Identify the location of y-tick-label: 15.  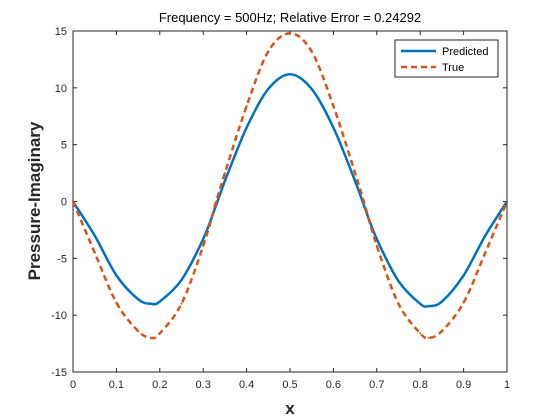
(61, 32).